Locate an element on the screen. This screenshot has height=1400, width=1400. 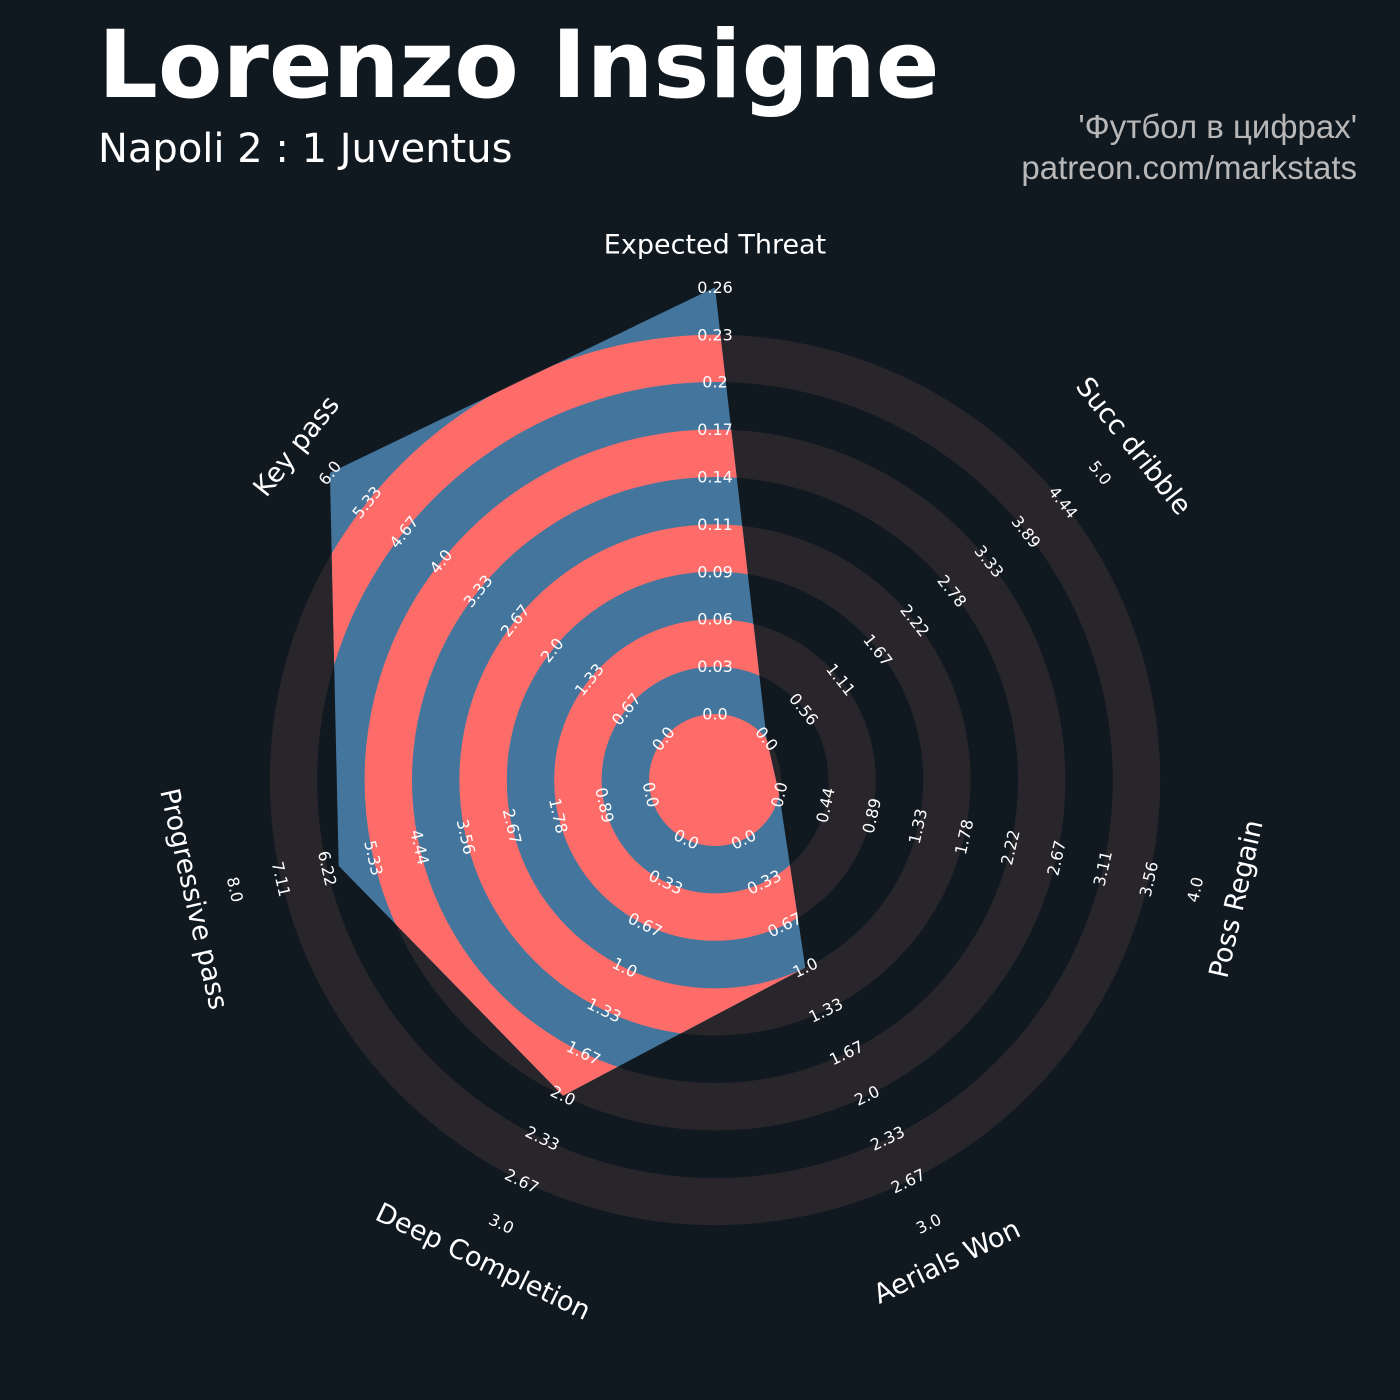
match-subtitle: Napoli 2 : 1 Juventus is located at coordinates (305, 149).